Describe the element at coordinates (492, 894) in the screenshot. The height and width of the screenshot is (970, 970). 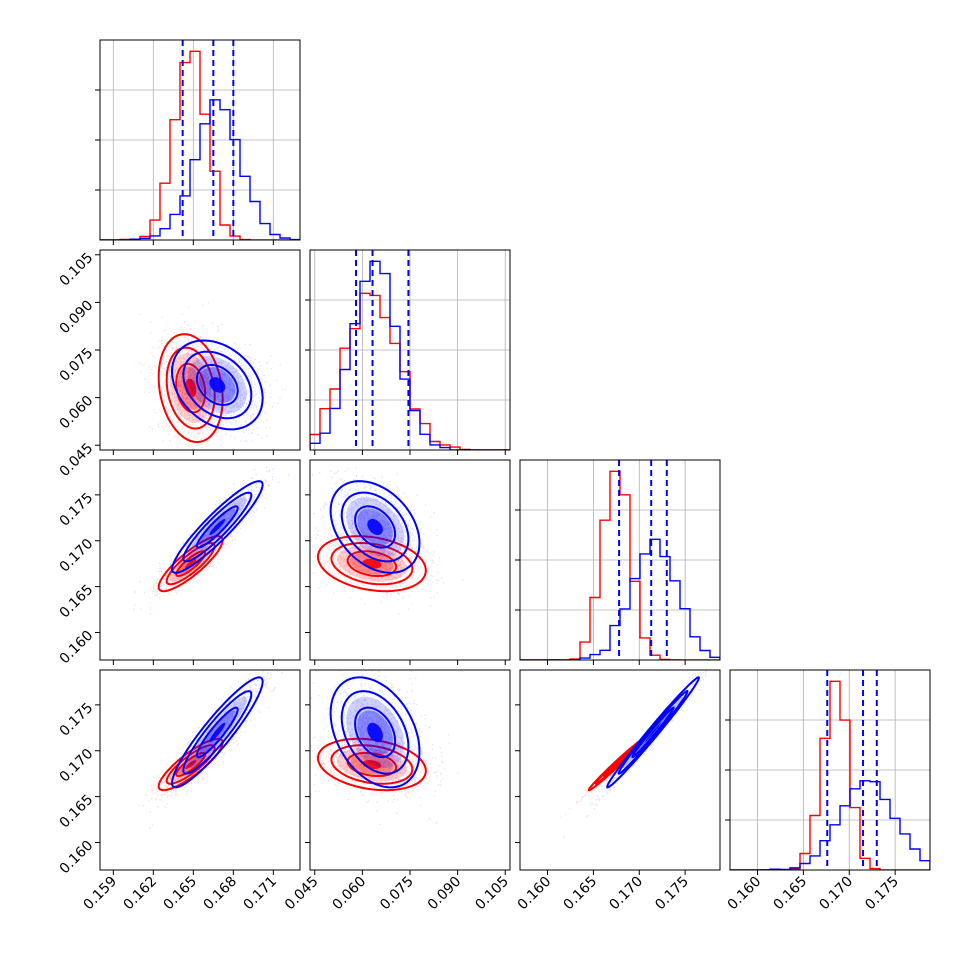
I see `x-tick-label: 0.105` at that location.